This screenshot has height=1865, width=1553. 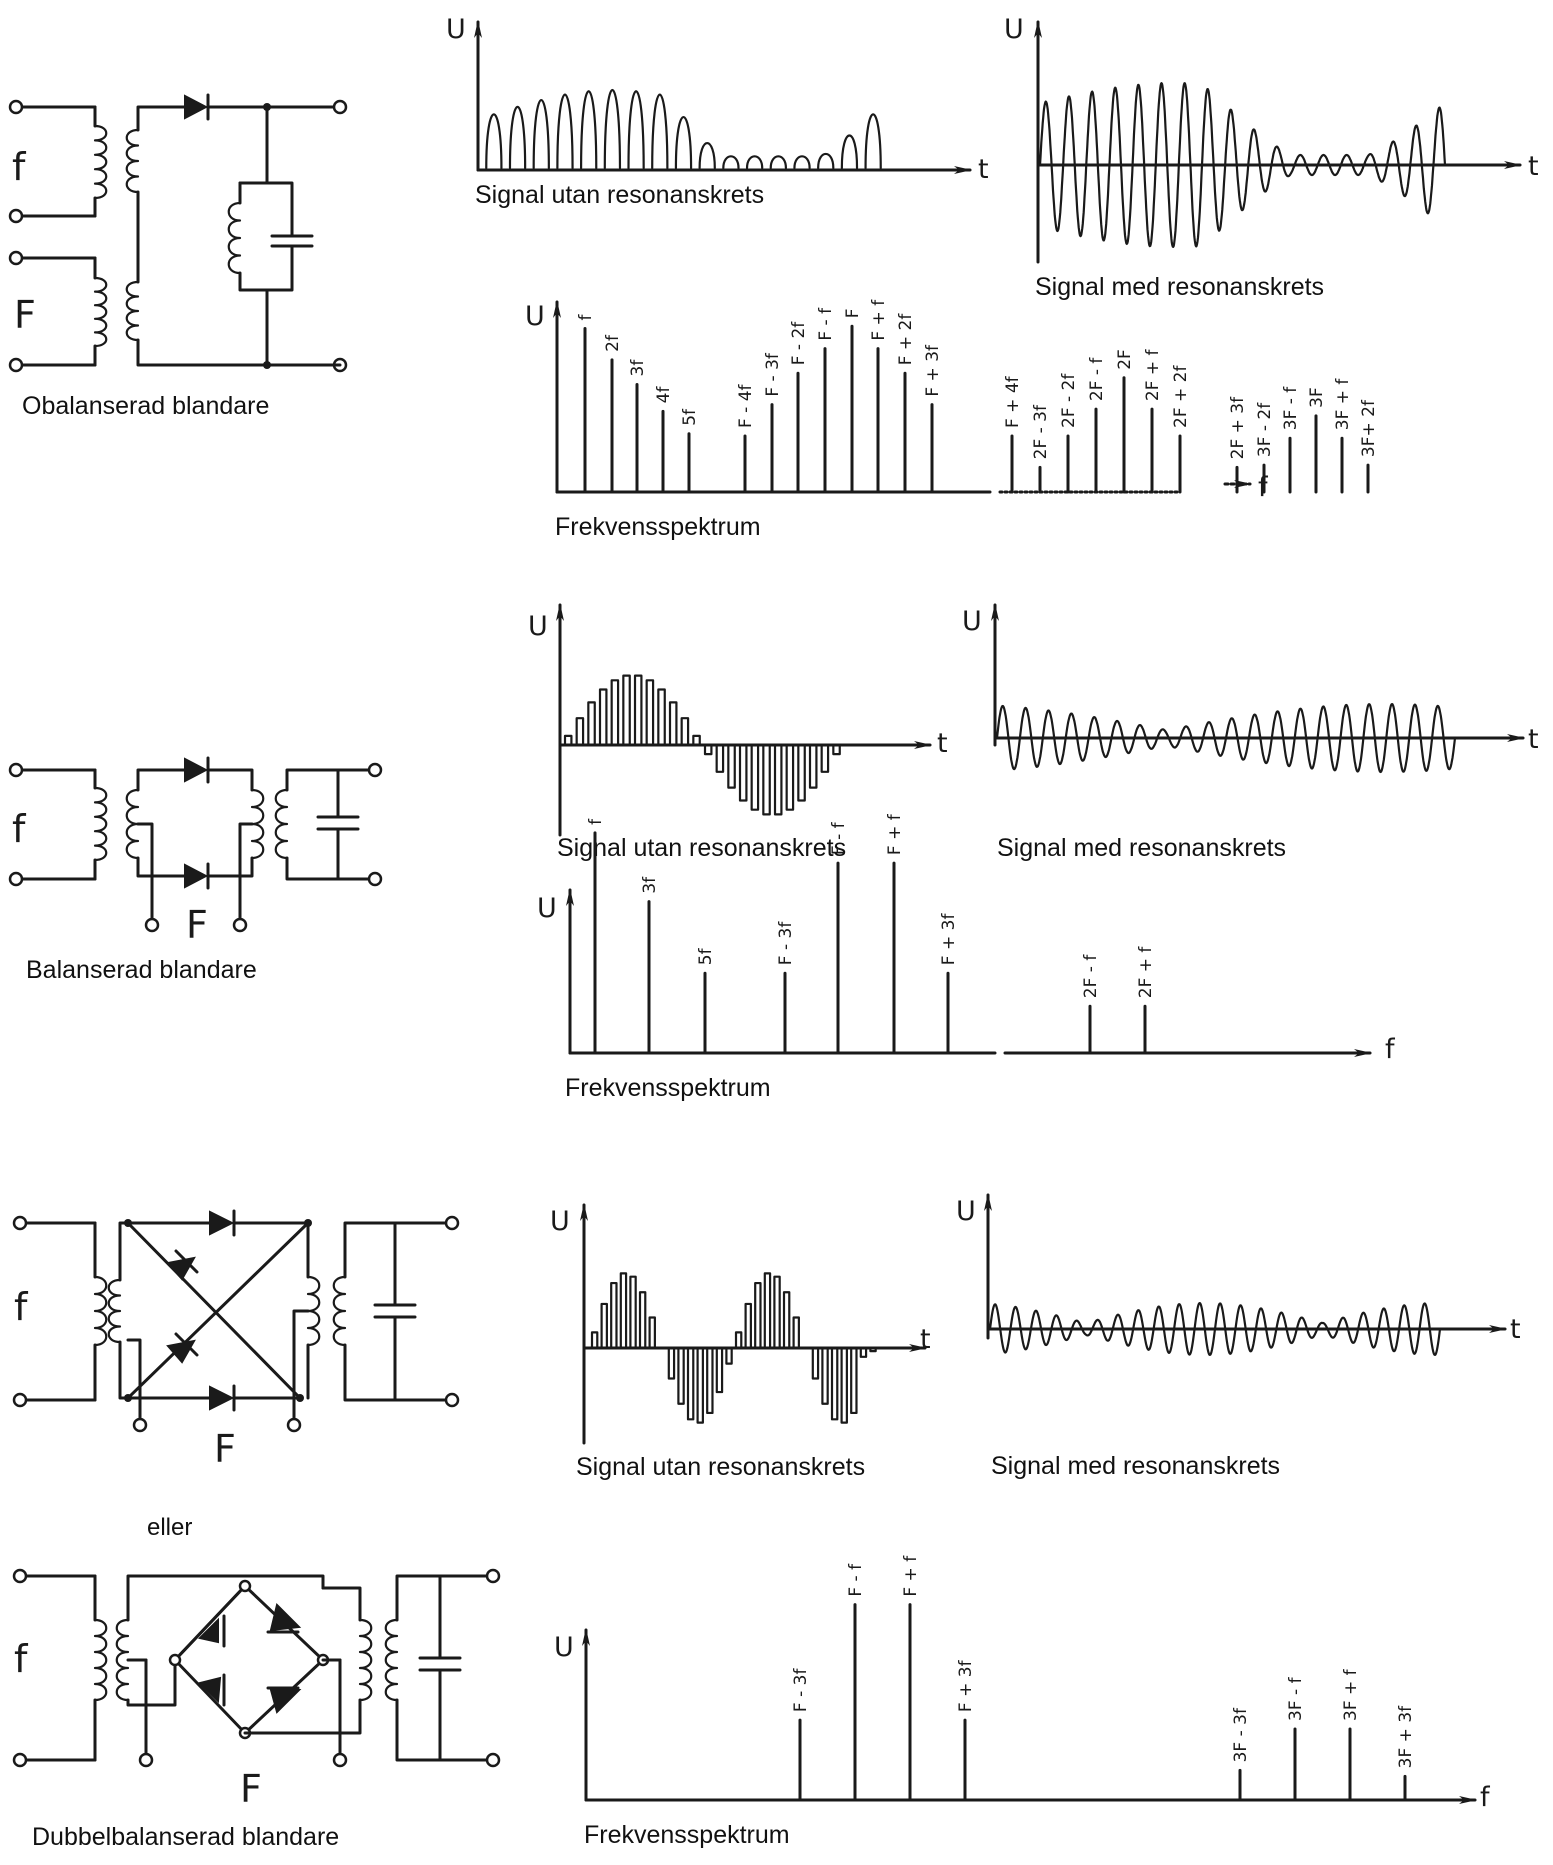 What do you see at coordinates (906, 339) in the screenshot?
I see `spectrum-line-label: F + 2f` at bounding box center [906, 339].